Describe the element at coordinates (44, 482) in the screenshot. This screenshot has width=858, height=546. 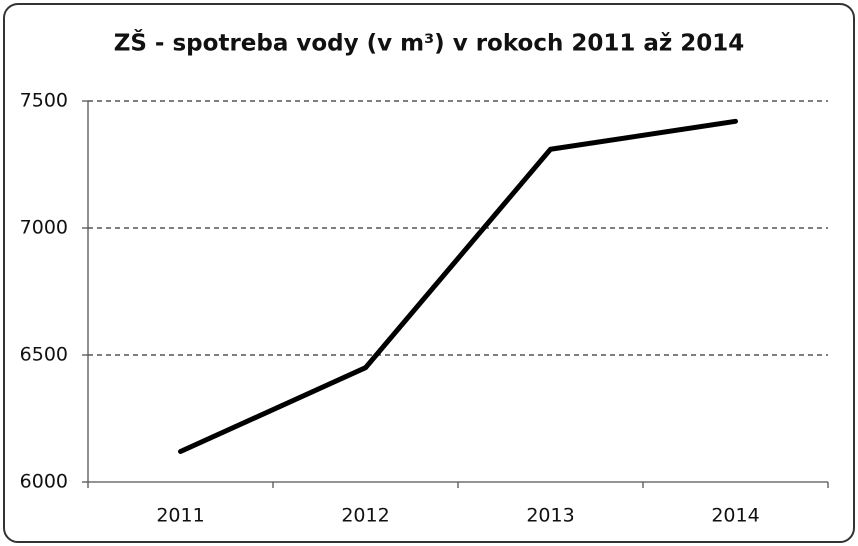
I see `y-tick-label: 6000` at that location.